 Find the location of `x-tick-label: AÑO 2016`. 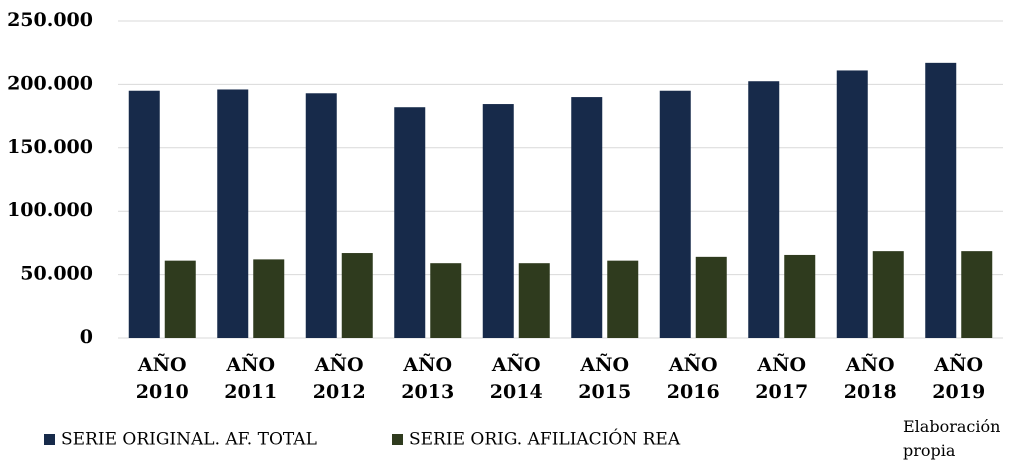

x-tick-label: AÑO 2016 is located at coordinates (693, 378).